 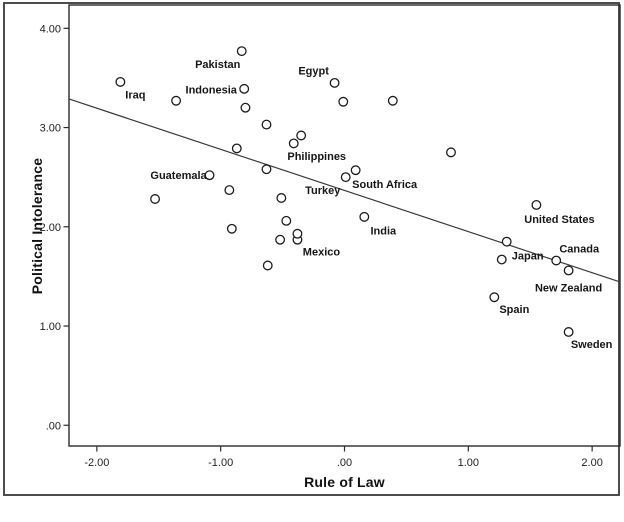 I want to click on point-label: Indonesia, so click(x=212, y=91).